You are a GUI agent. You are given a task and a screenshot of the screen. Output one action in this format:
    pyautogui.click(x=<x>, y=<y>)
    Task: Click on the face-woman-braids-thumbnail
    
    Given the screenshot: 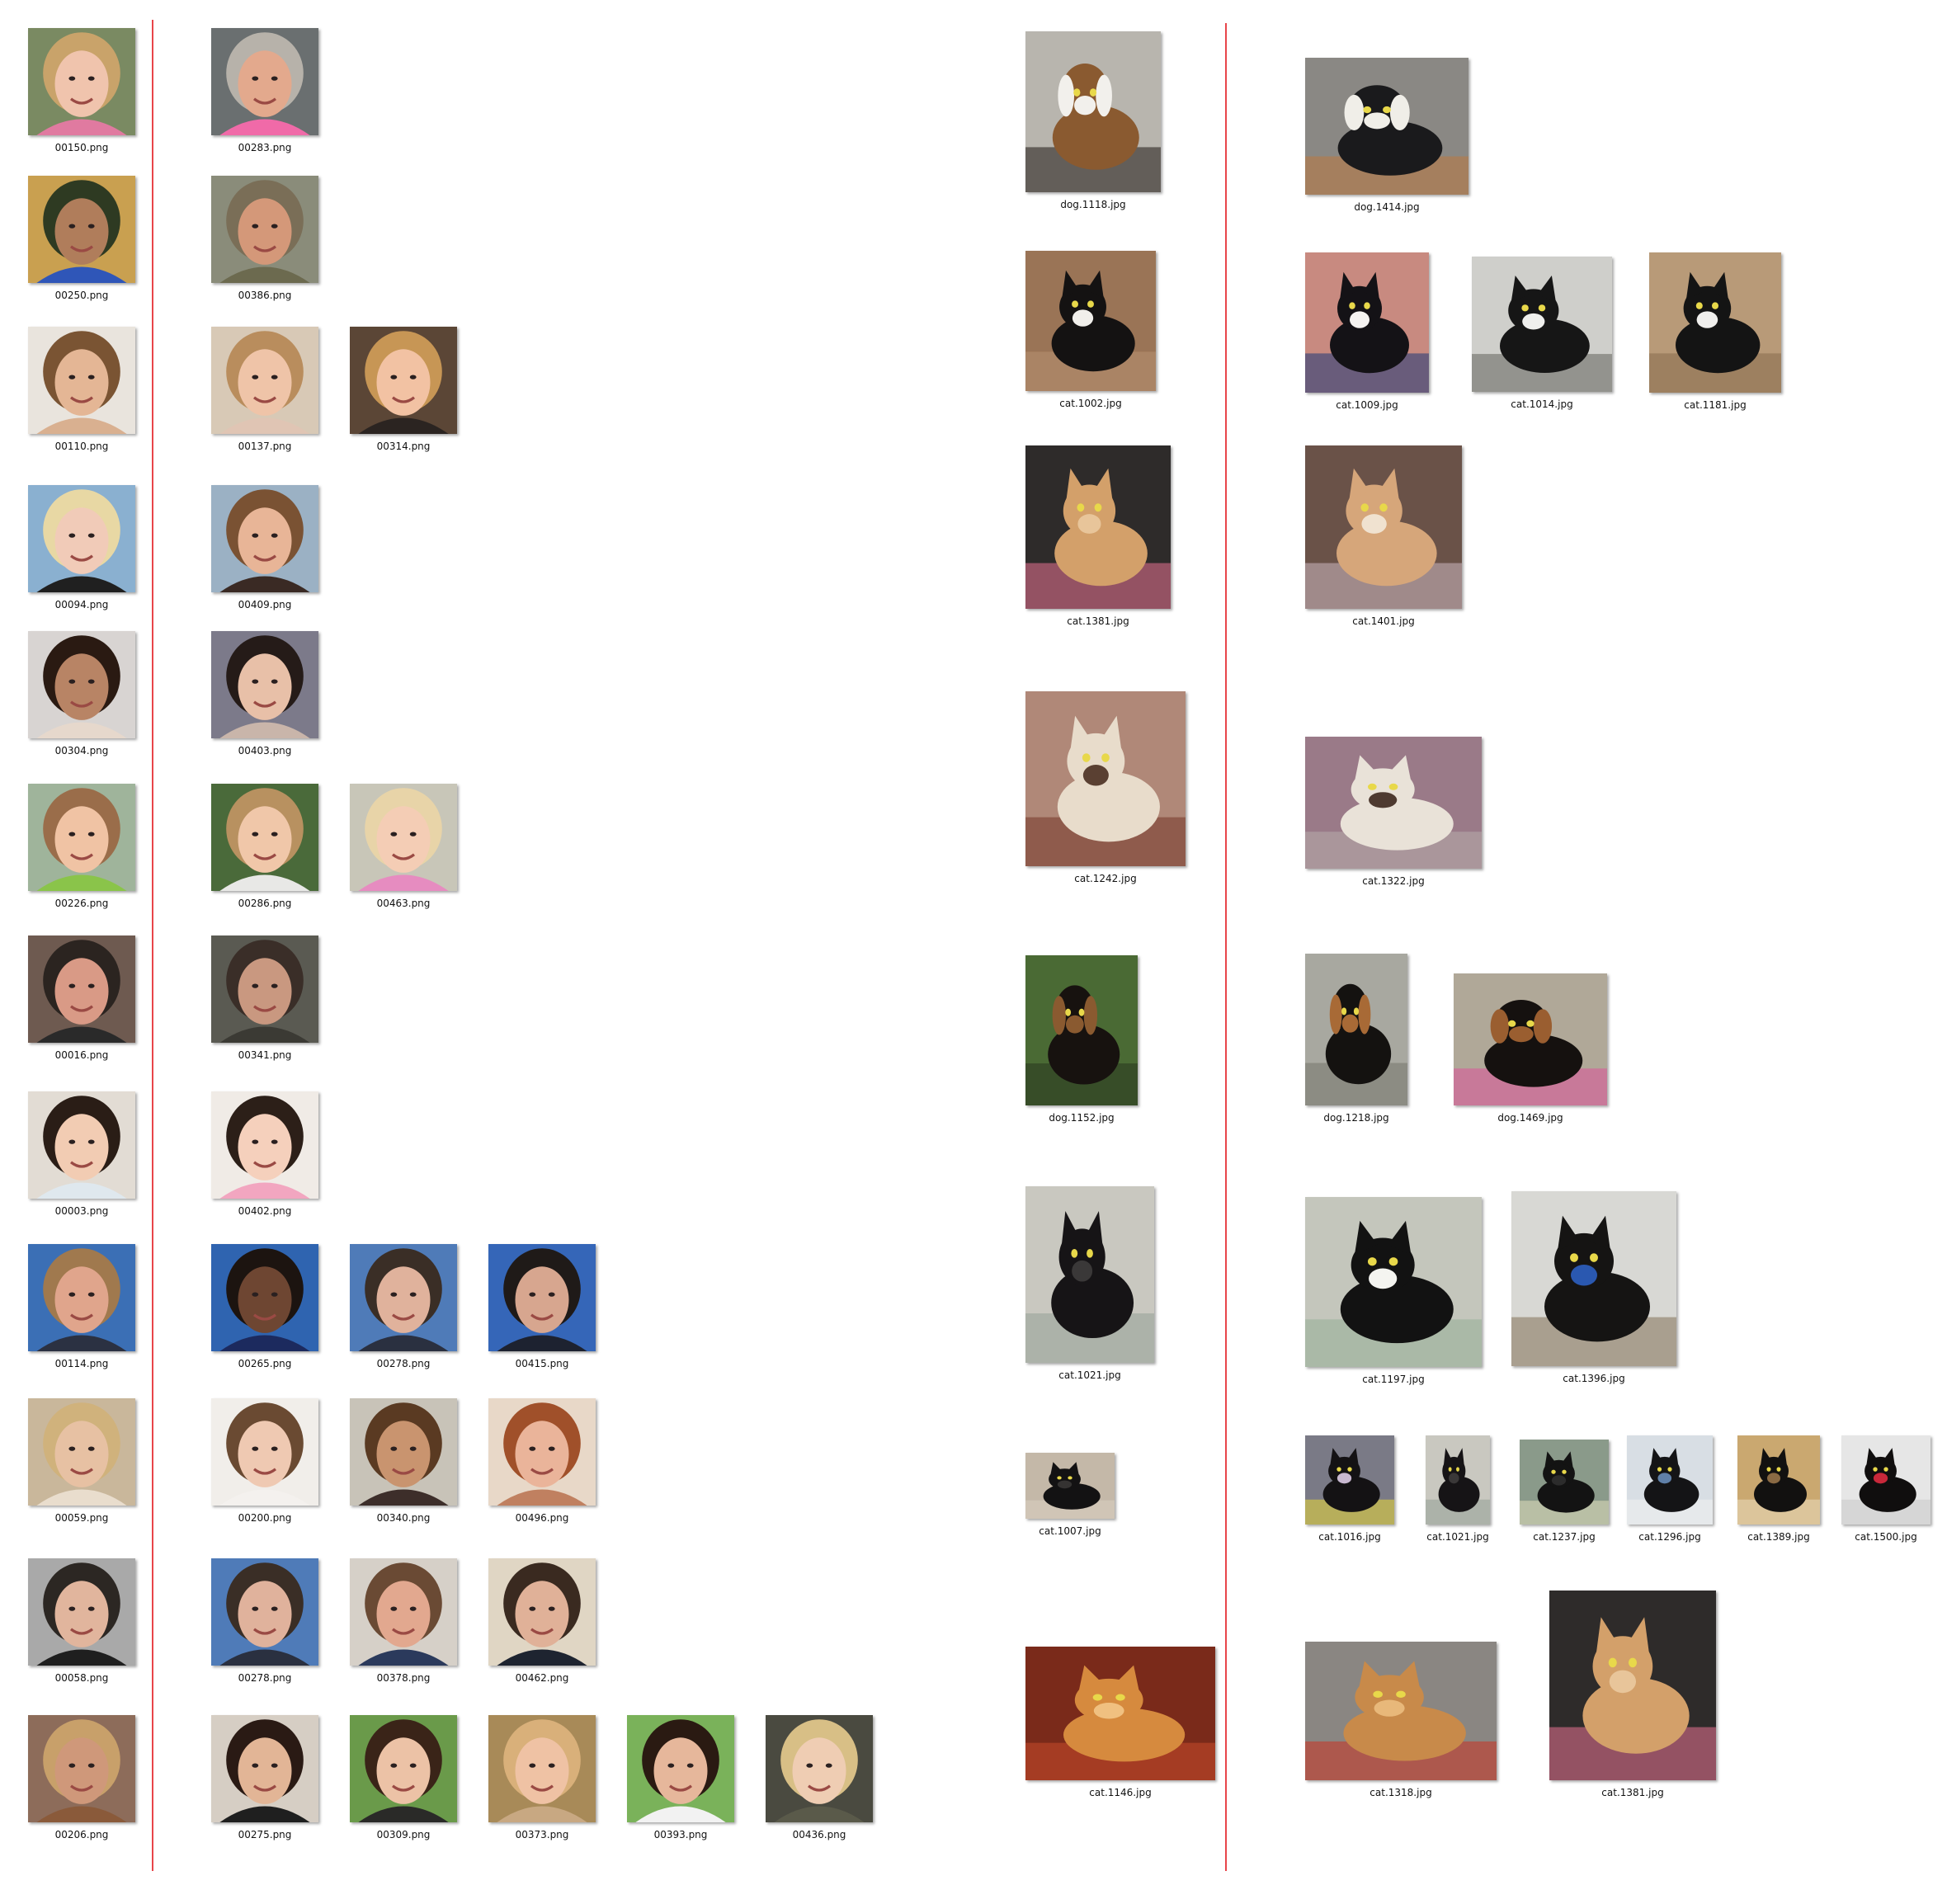 What is the action you would take?
    pyautogui.click(x=81, y=1768)
    